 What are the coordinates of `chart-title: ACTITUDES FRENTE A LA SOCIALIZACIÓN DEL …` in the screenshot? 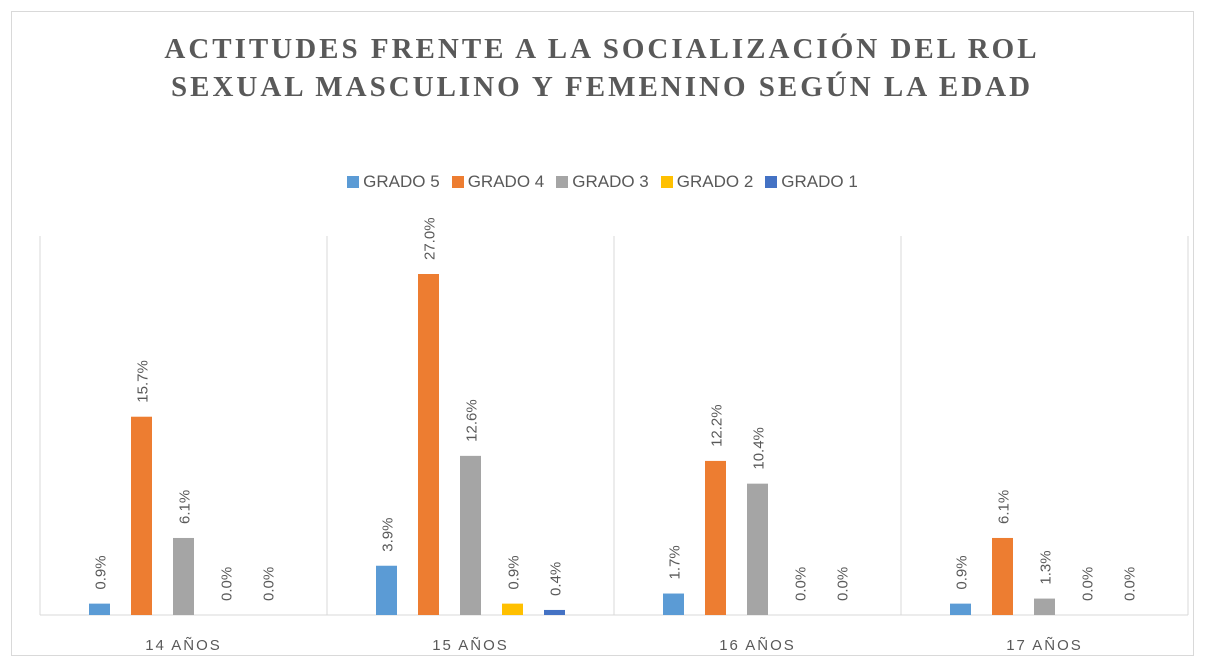 It's located at (602, 68).